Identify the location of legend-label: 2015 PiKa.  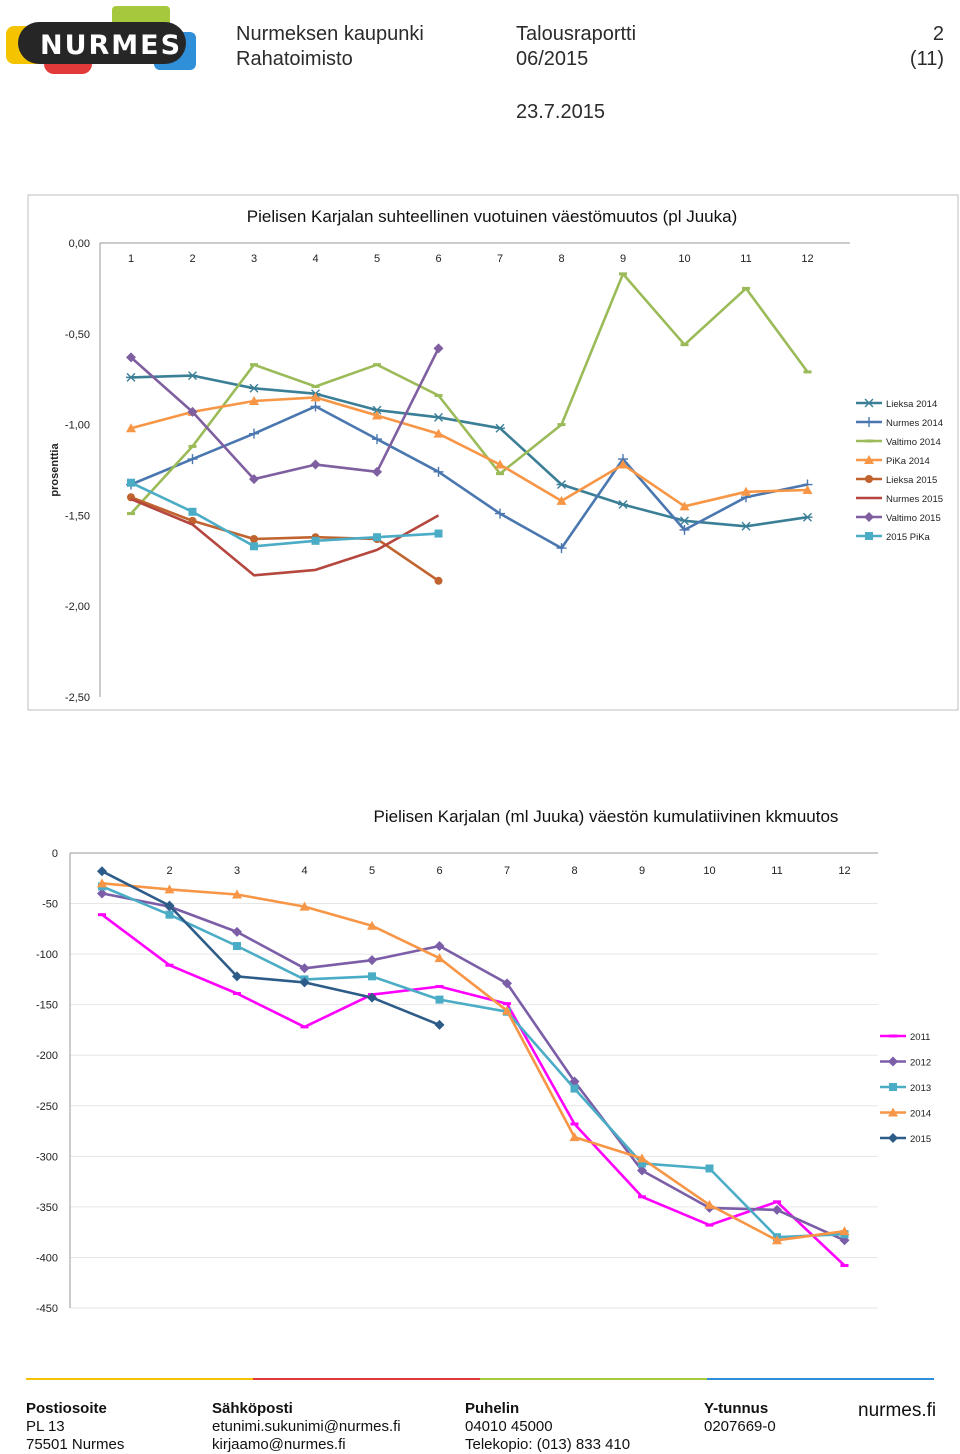
(908, 537).